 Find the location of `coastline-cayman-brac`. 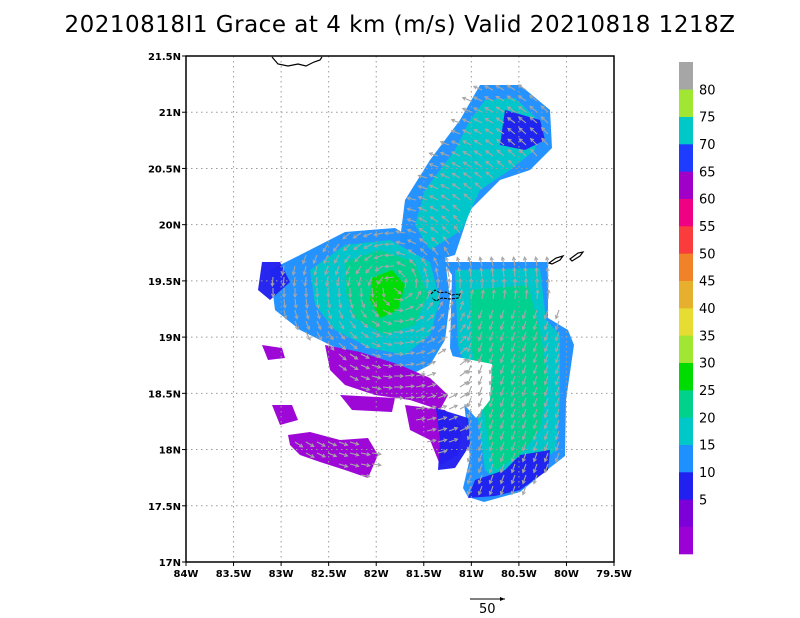

coastline-cayman-brac is located at coordinates (577, 256).